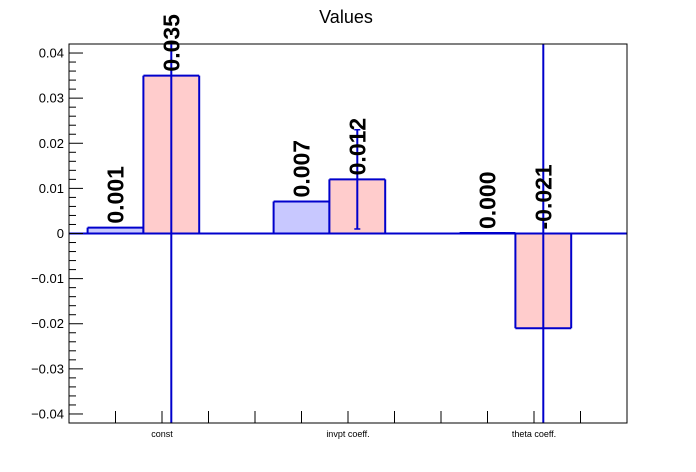 This screenshot has width=696, height=472. What do you see at coordinates (60, 233) in the screenshot?
I see `ytick-label: 0` at bounding box center [60, 233].